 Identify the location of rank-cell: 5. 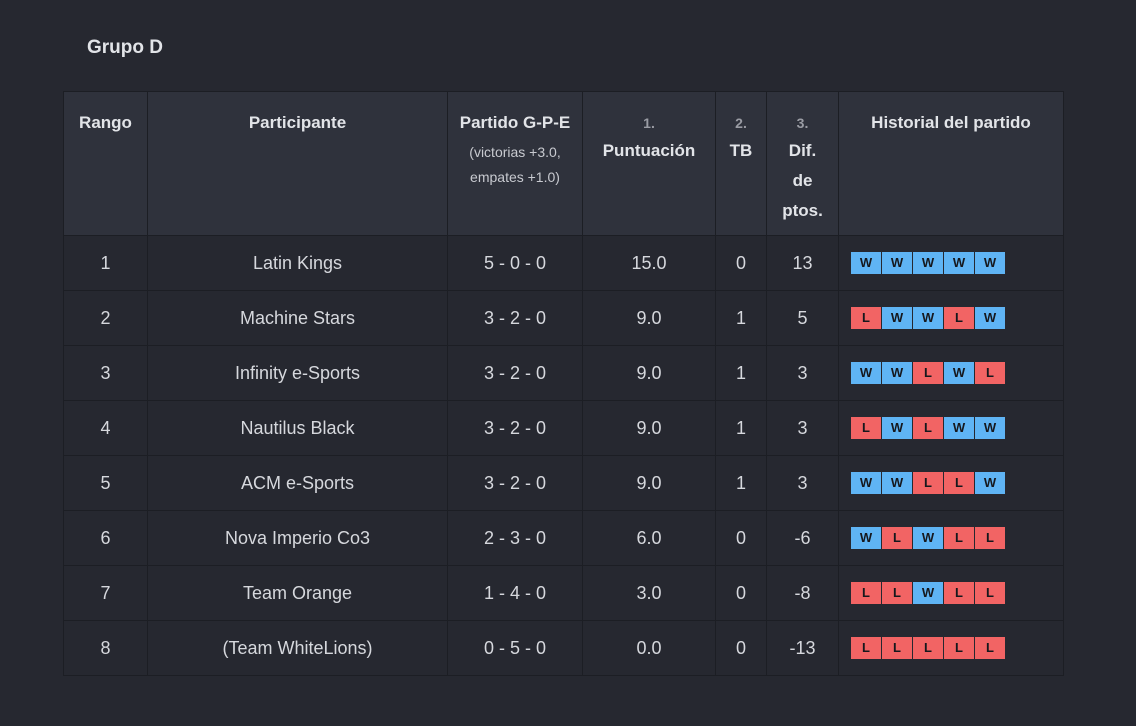
(105, 483).